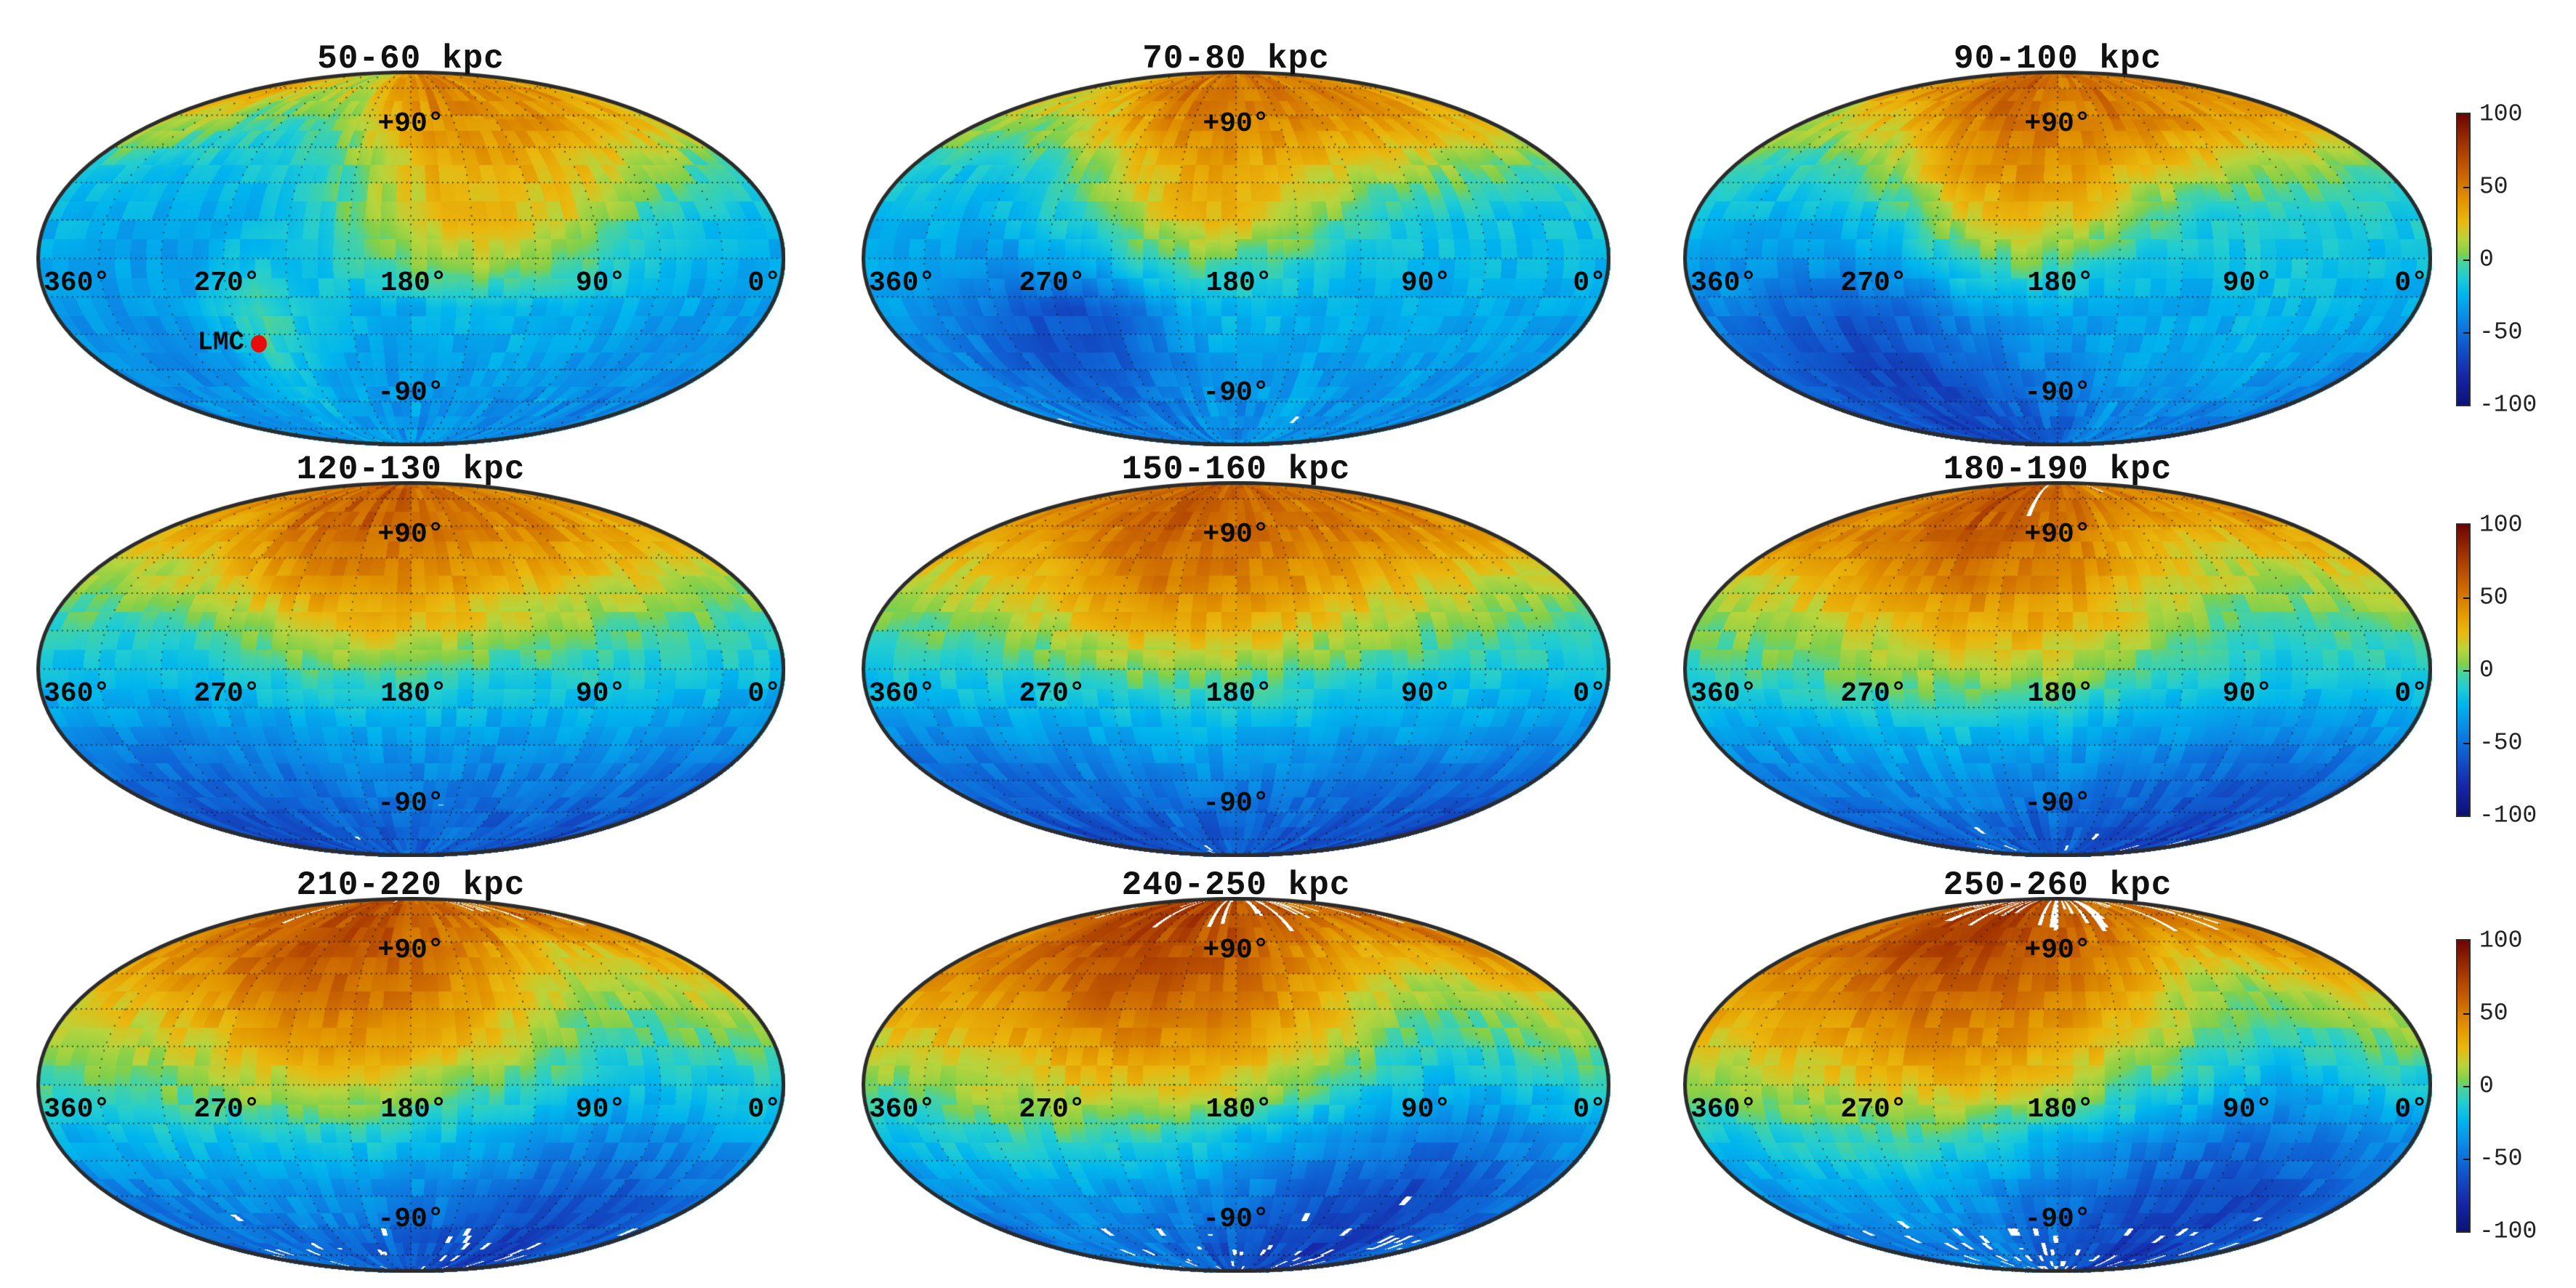 This screenshot has width=2576, height=1288. What do you see at coordinates (1236, 885) in the screenshot?
I see `panel-title: 240-250 kpc` at bounding box center [1236, 885].